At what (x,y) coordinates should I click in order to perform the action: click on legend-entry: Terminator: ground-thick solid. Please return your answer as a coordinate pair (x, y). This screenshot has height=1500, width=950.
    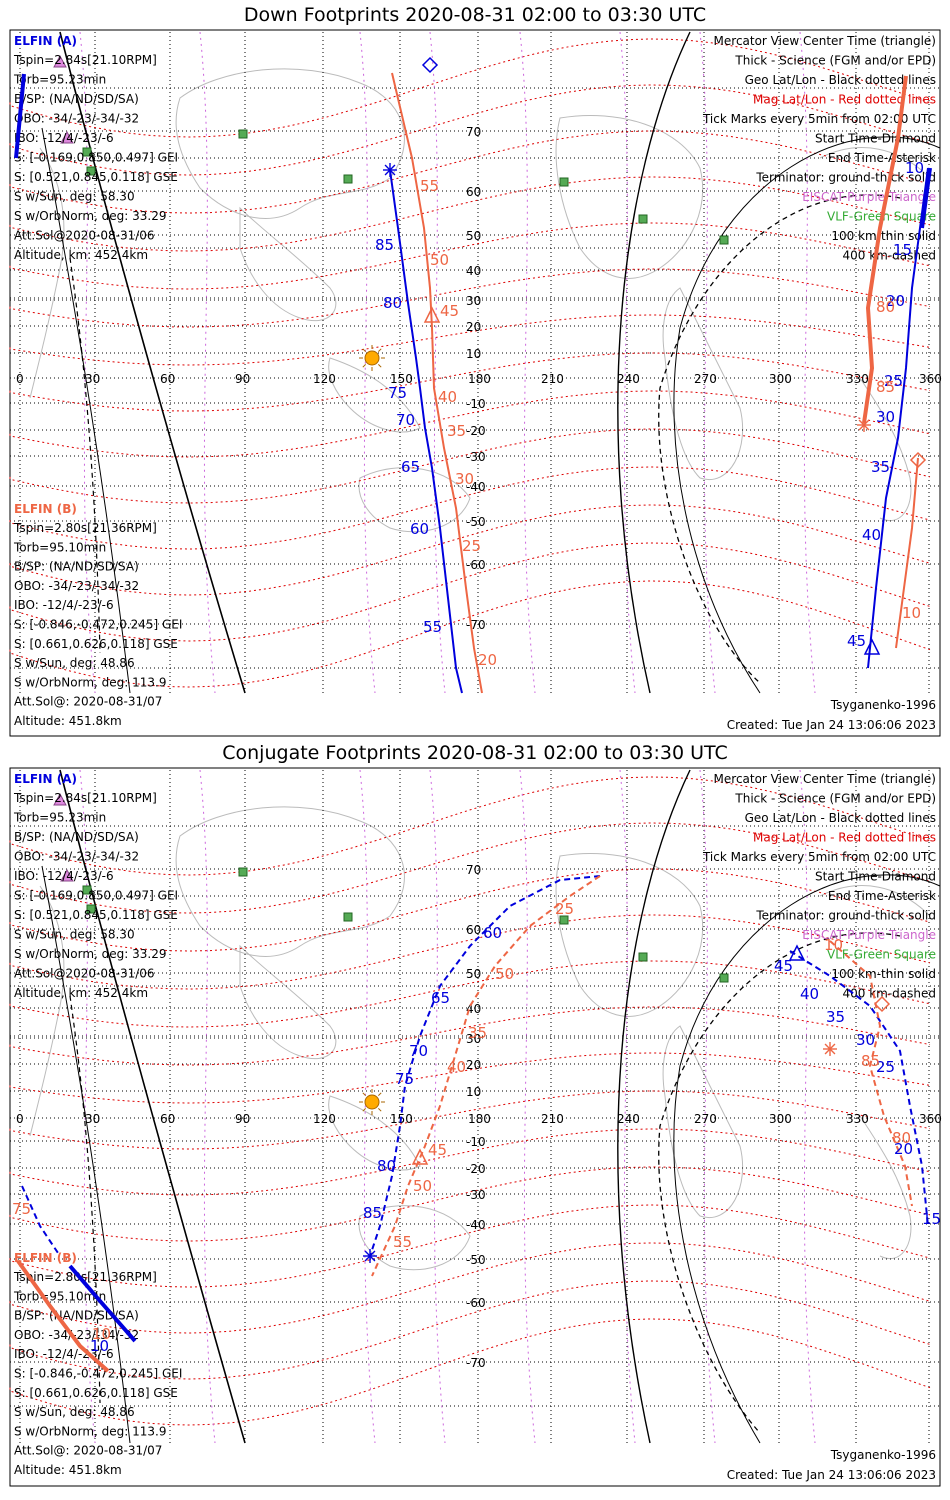
    Looking at the image, I should click on (845, 916).